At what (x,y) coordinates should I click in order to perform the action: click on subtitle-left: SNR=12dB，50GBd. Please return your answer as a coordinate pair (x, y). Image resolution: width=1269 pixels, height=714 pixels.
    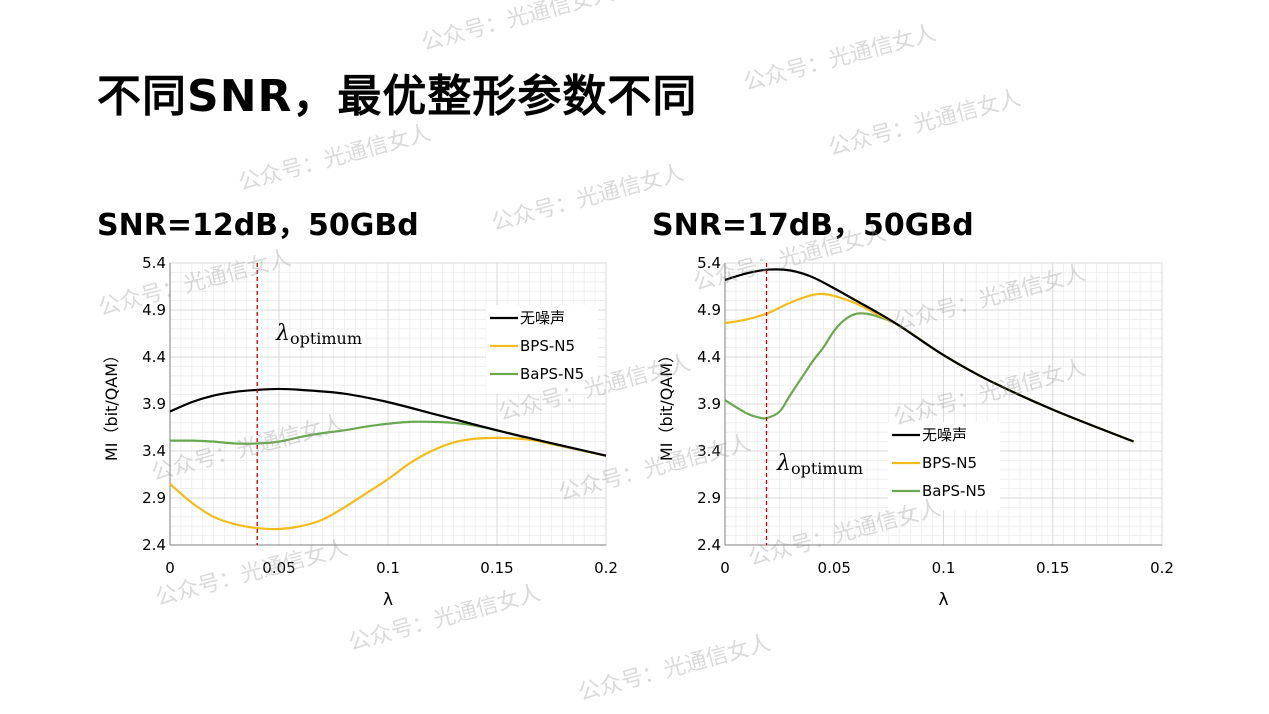
    Looking at the image, I should click on (258, 225).